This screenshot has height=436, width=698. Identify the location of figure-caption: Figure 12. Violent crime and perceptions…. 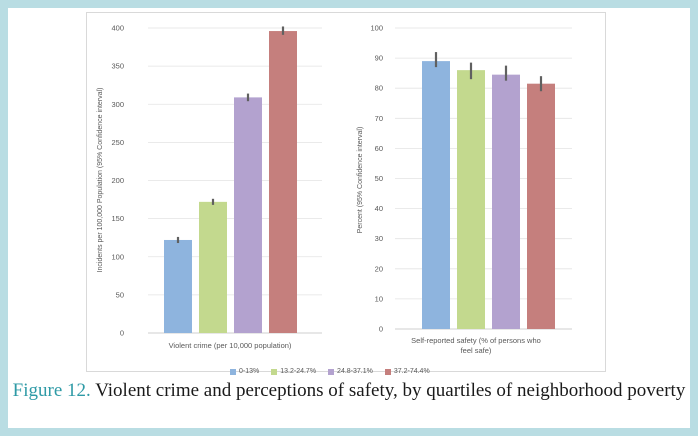
(349, 390).